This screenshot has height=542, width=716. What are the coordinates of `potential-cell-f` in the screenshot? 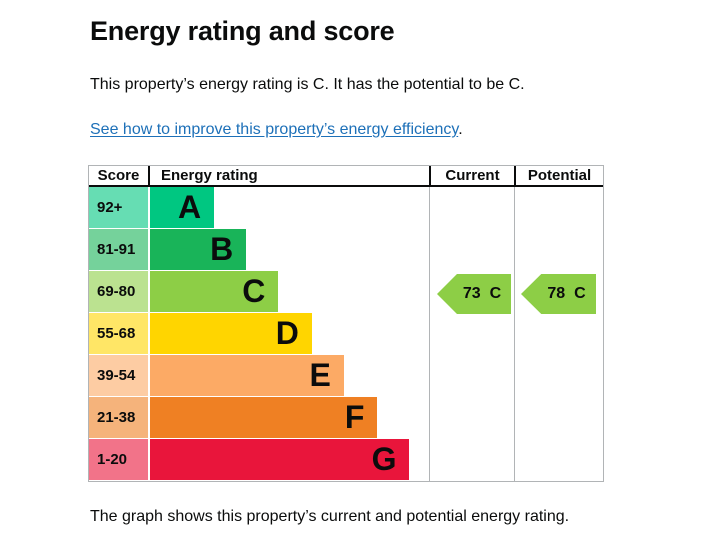 It's located at (558, 418).